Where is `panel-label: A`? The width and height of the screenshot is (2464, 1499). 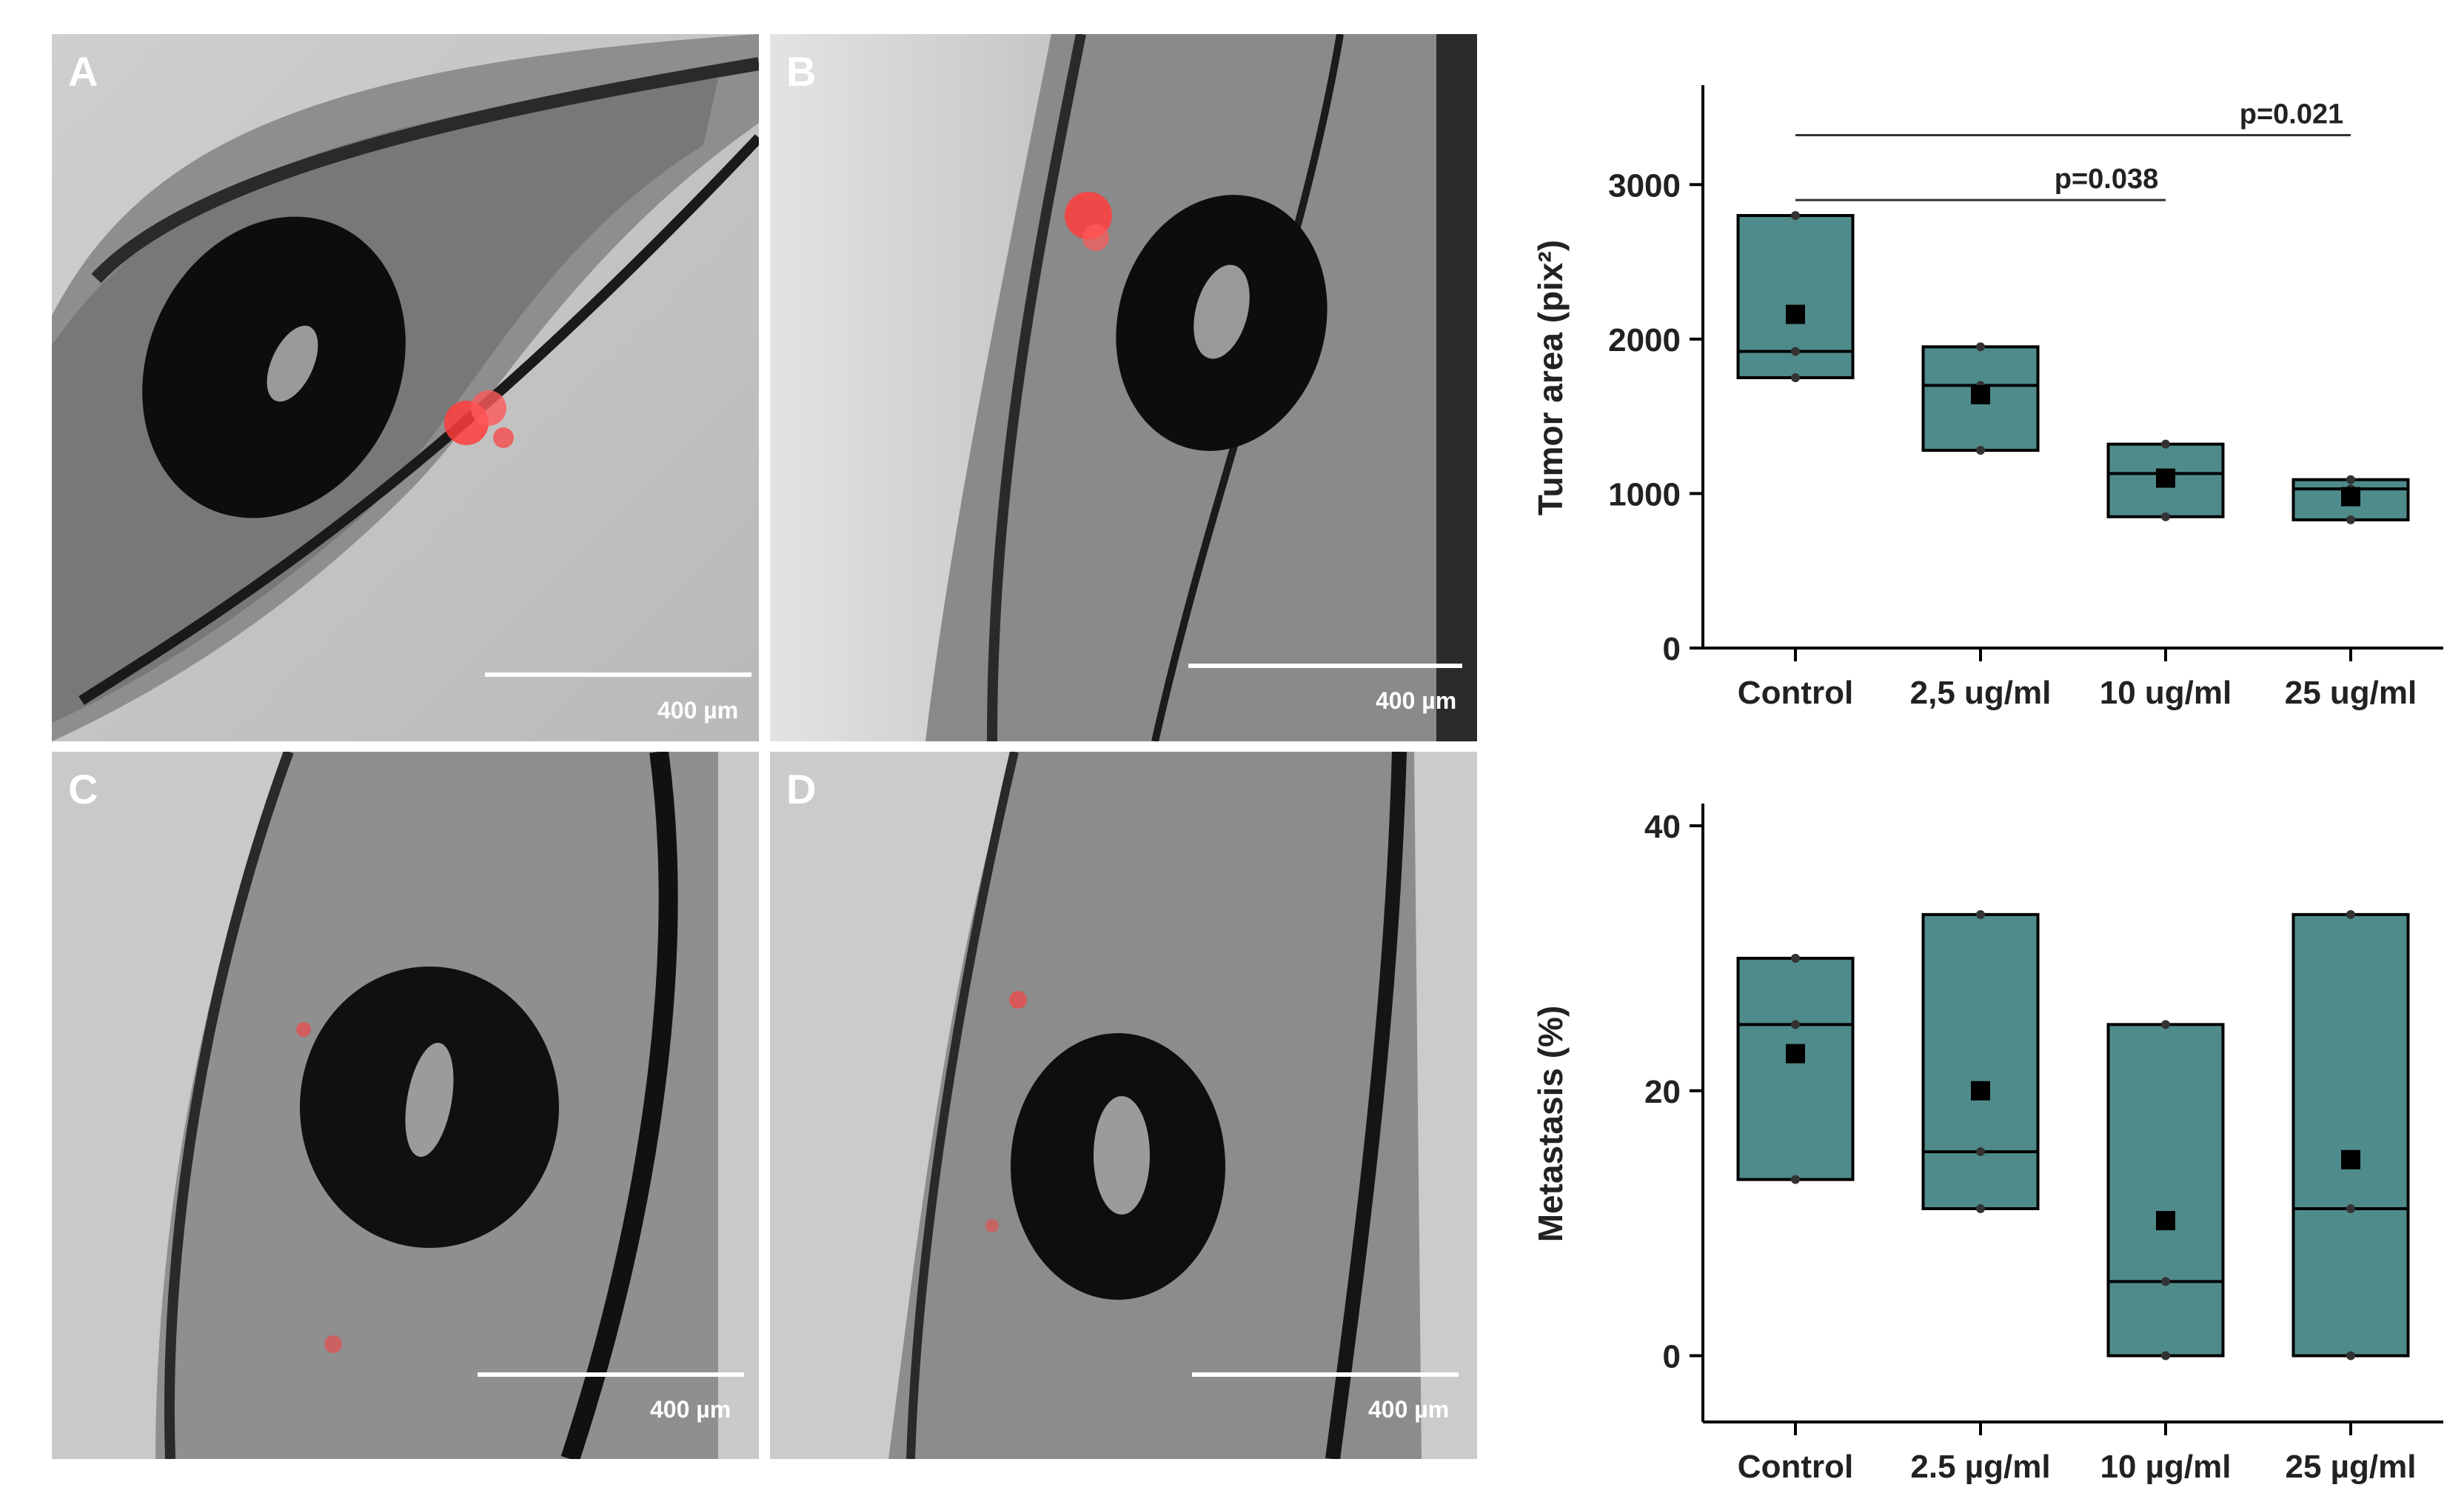 panel-label: A is located at coordinates (83, 71).